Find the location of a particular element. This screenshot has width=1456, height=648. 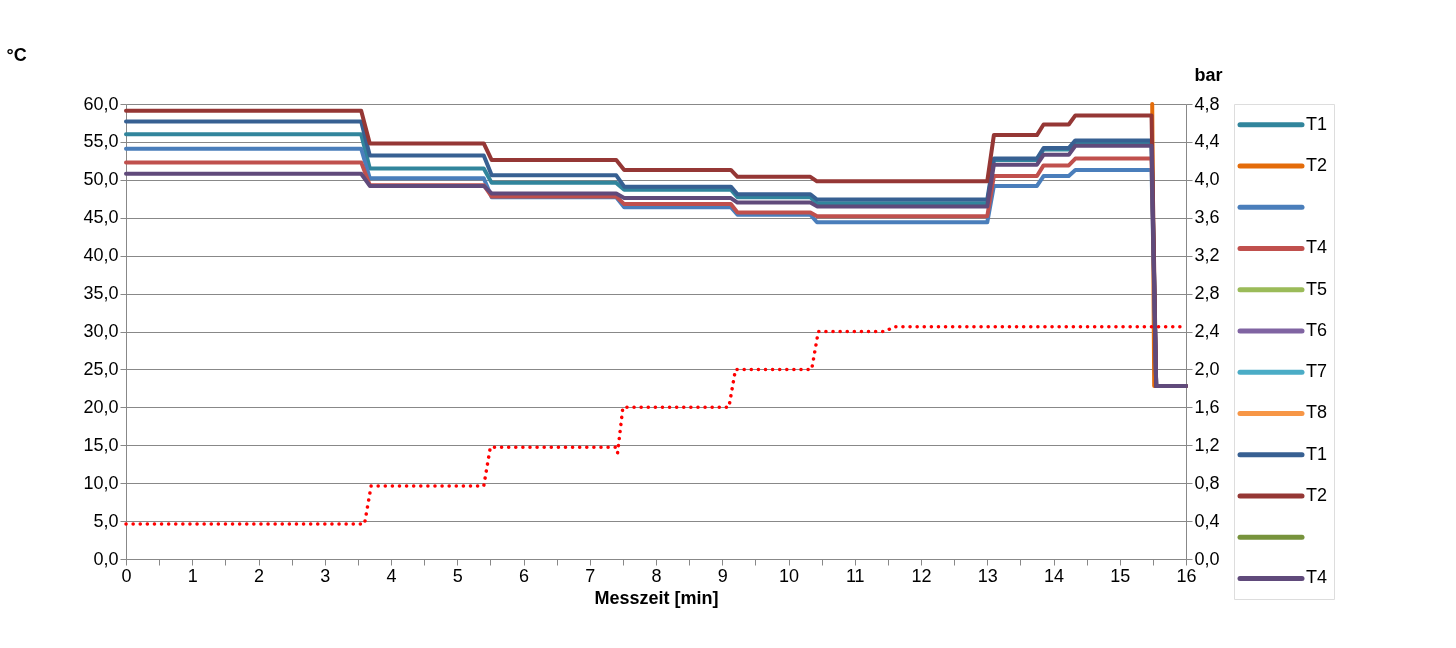

y2-tick-label: 0,8 is located at coordinates (1207, 482).